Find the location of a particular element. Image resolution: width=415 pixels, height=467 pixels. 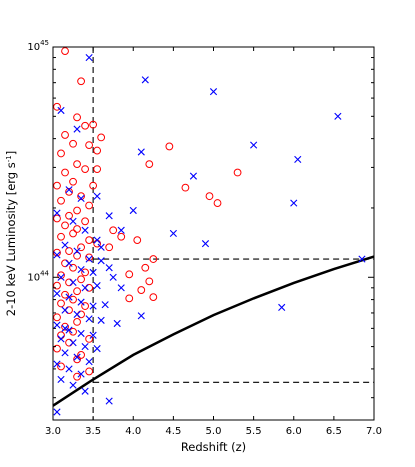

y-tick-label-exponent: 45 is located at coordinates (44, 43).